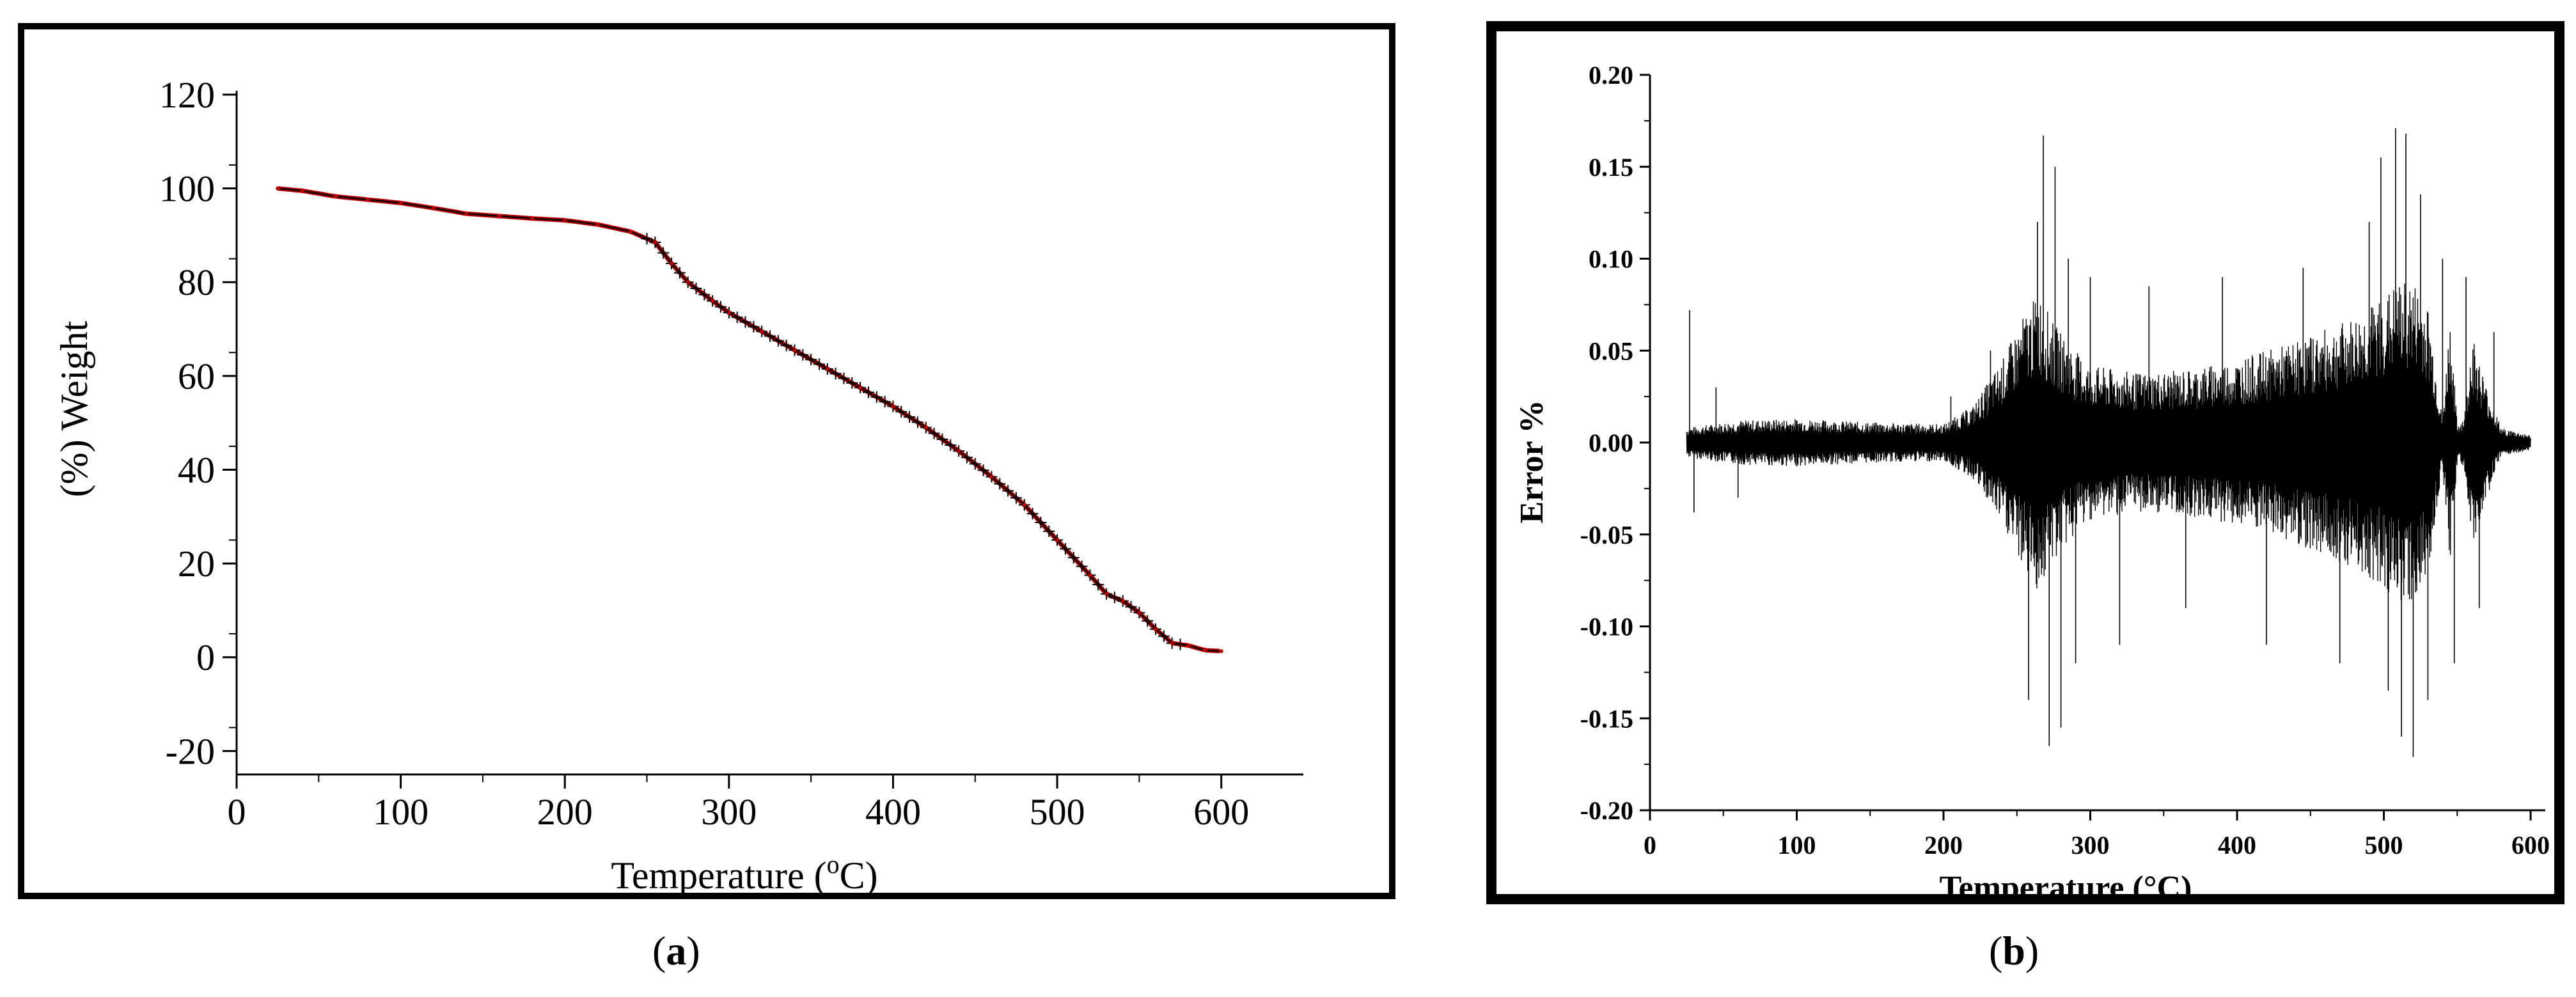 Image resolution: width=2576 pixels, height=997 pixels. I want to click on y-tick-label: -0.10, so click(1606, 627).